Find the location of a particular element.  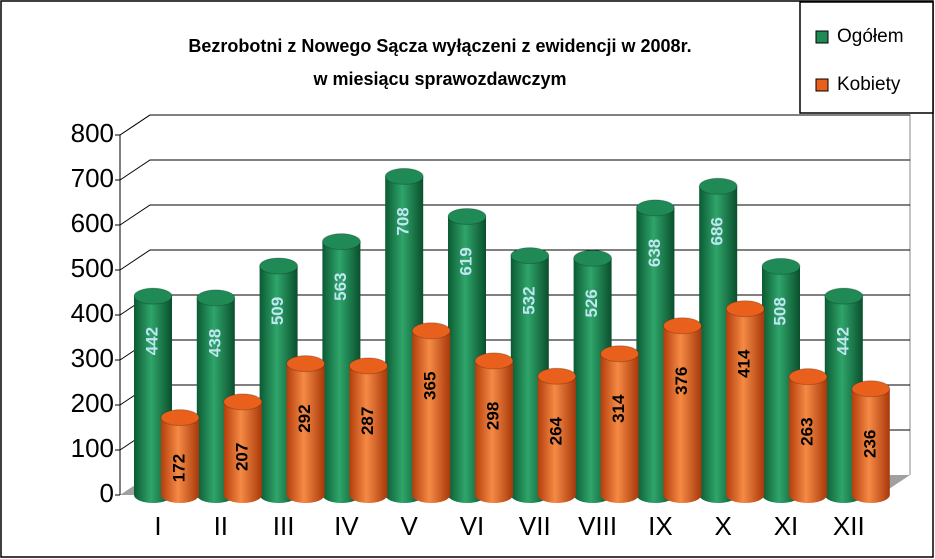

x-tick-label: VIII is located at coordinates (597, 526).